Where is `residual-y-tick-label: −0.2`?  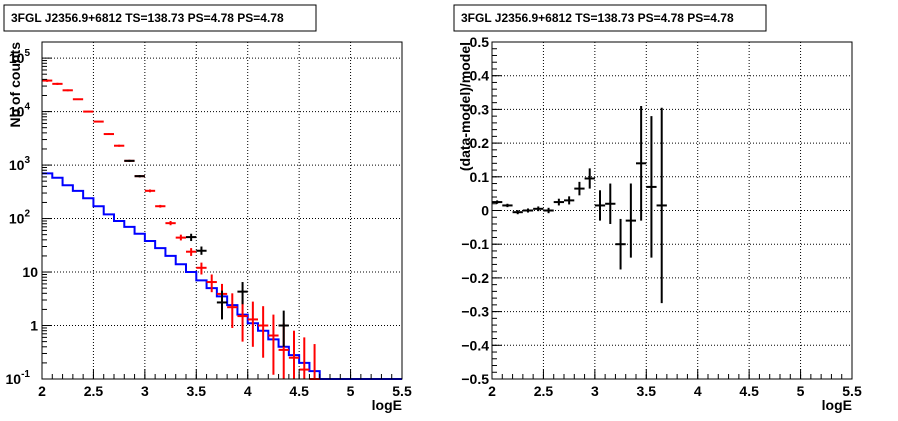
residual-y-tick-label: −0.2 is located at coordinates (475, 278).